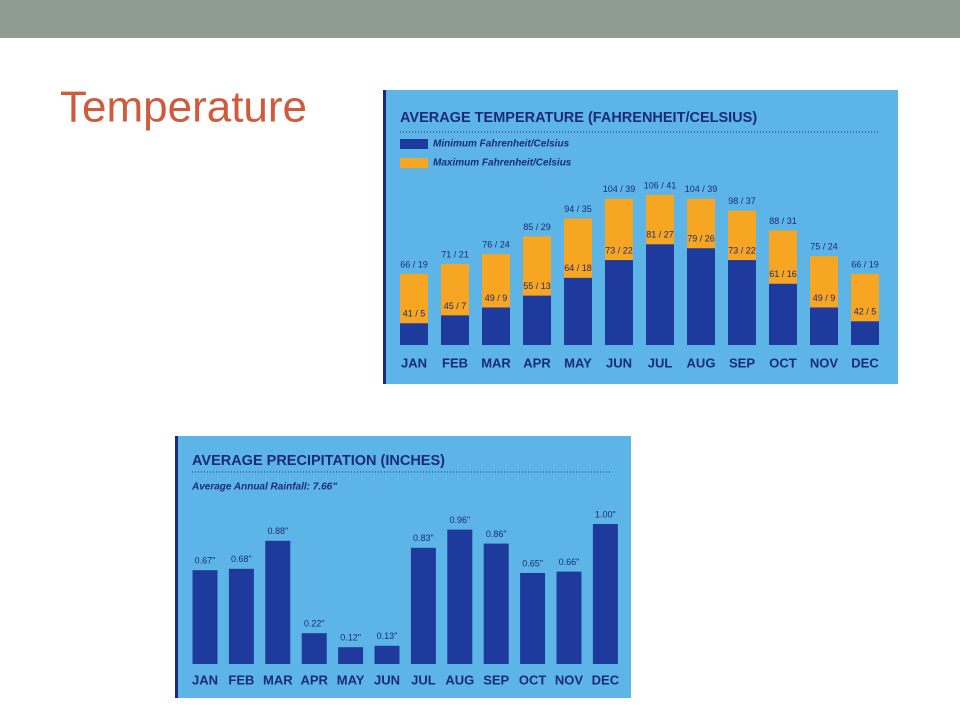 The height and width of the screenshot is (720, 960). Describe the element at coordinates (783, 221) in the screenshot. I see `value-label: 88 / 31` at that location.